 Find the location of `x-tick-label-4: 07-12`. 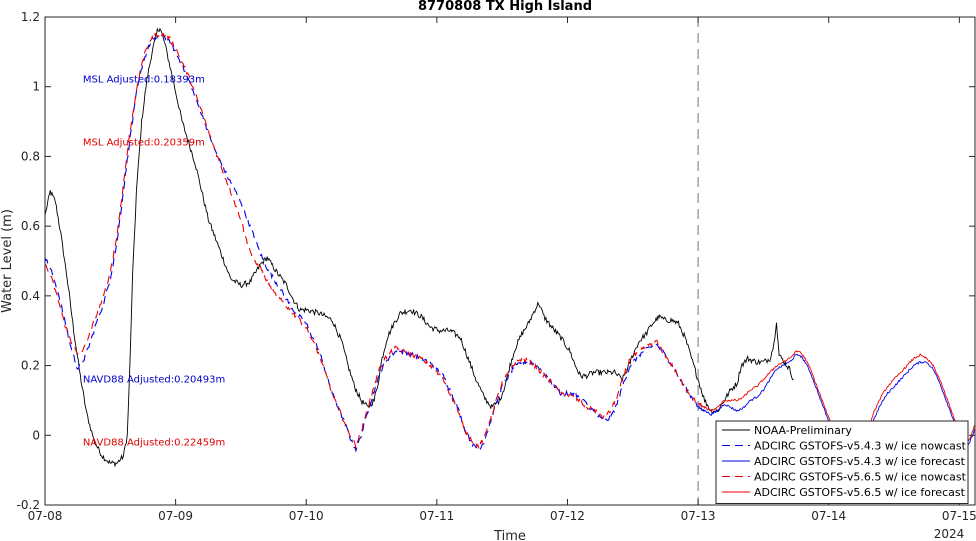

x-tick-label-4: 07-12 is located at coordinates (567, 516).